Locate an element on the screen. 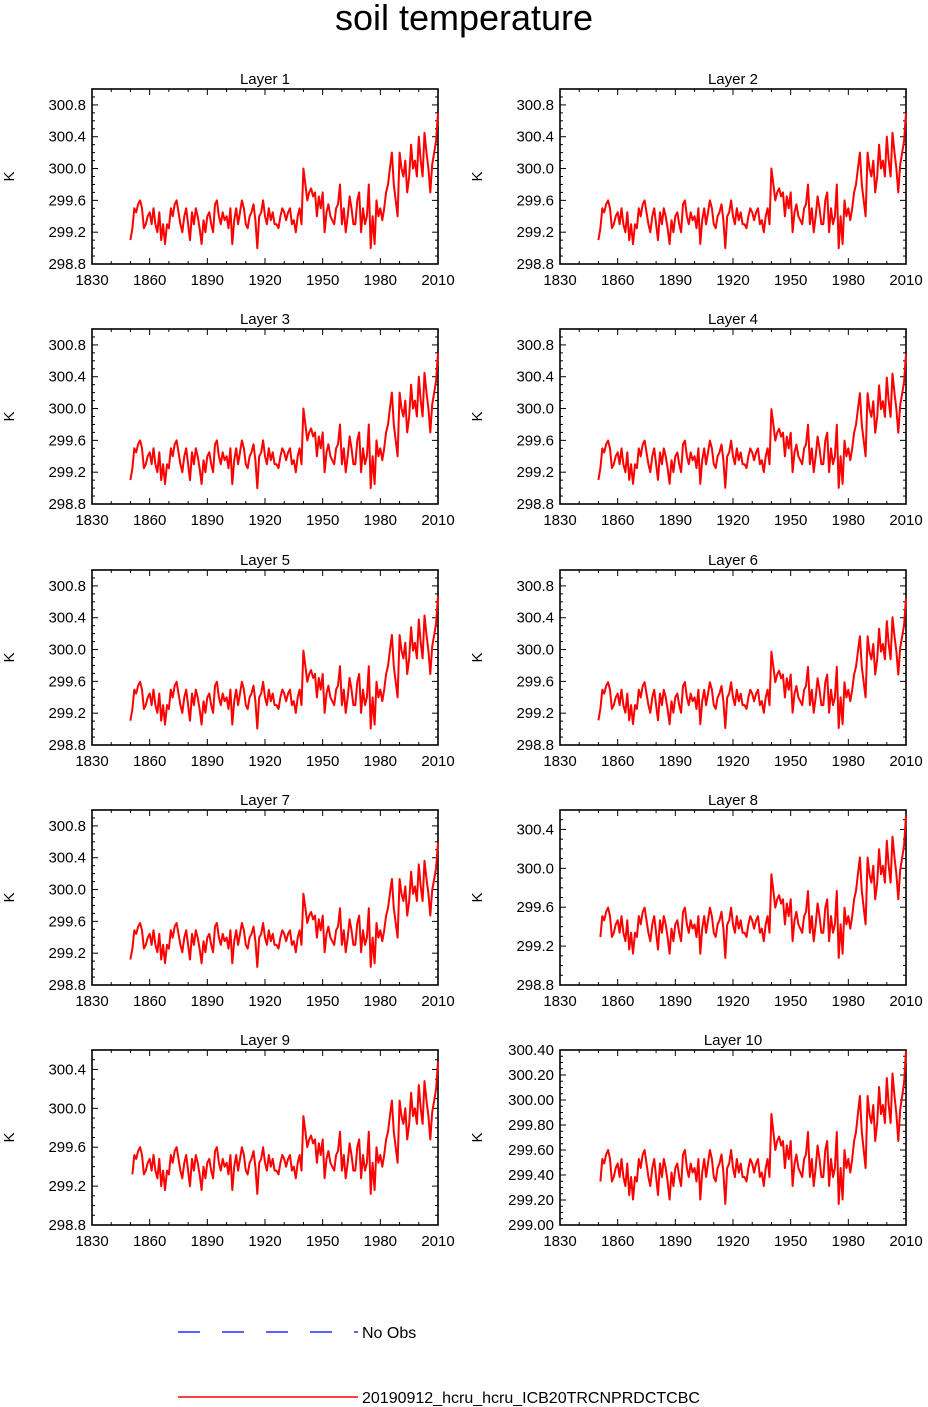 The image size is (928, 1407). y-tick-label: 299.60 is located at coordinates (531, 1150).